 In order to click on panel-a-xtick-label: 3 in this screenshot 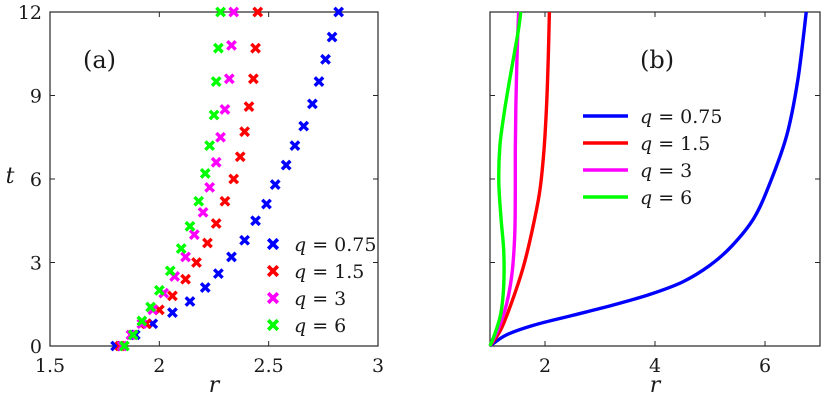, I will do `click(378, 366)`.